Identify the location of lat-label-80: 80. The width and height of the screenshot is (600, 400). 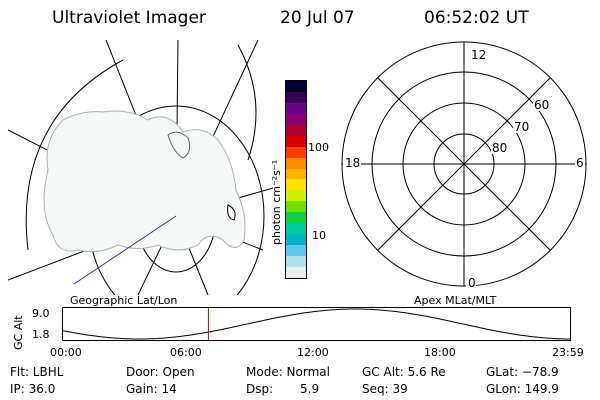
(499, 148).